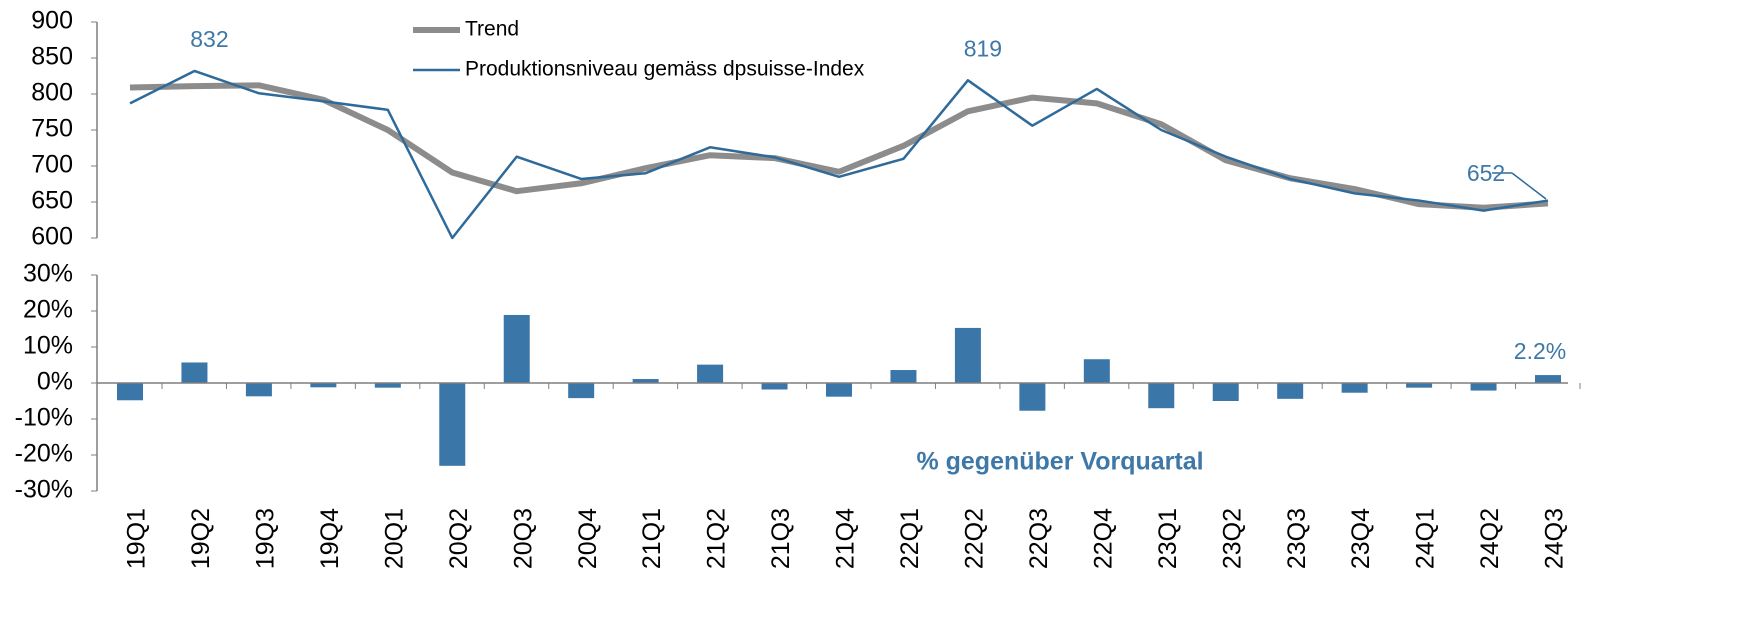  What do you see at coordinates (652, 538) in the screenshot?
I see `x-tick-label: 21Q1` at bounding box center [652, 538].